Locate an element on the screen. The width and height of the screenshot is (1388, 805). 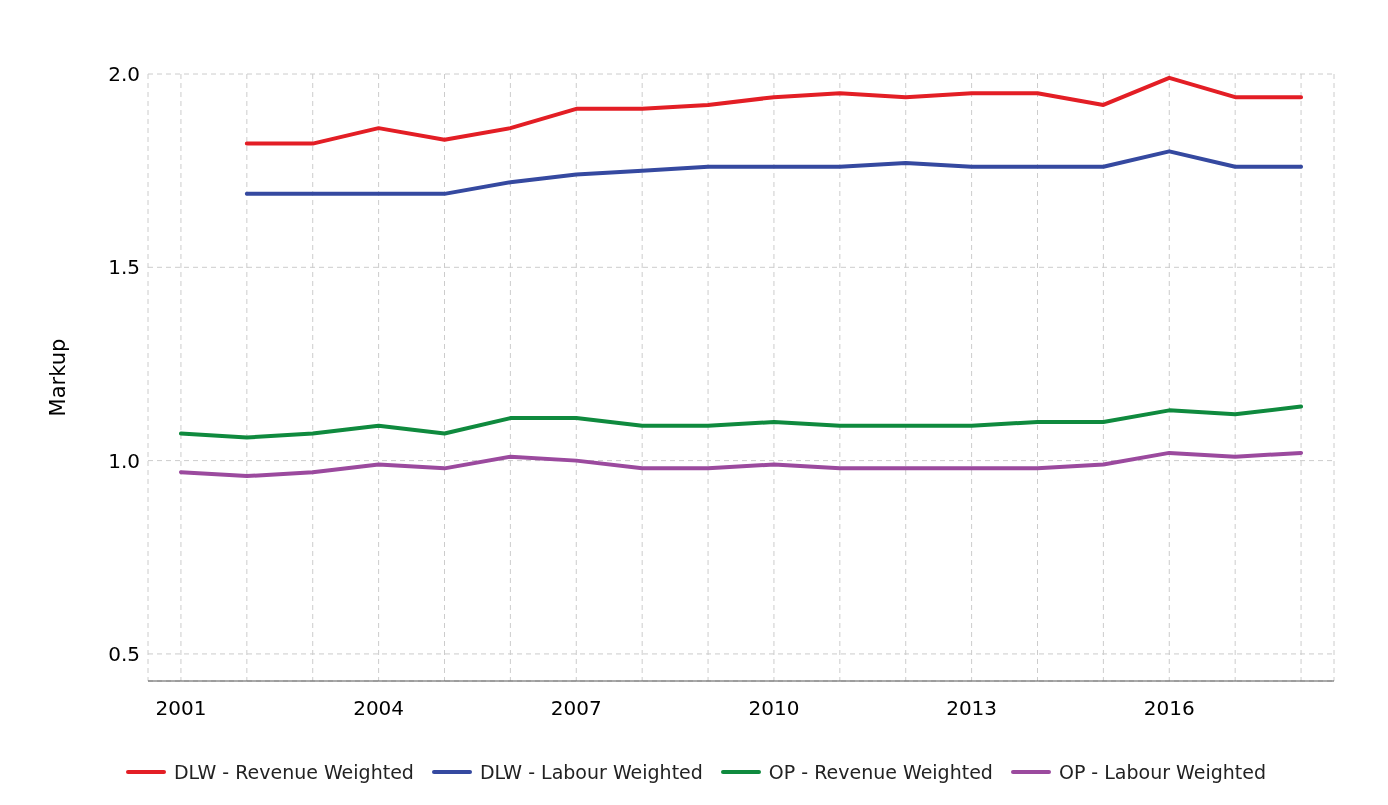
x-tick-label: 2007 is located at coordinates (576, 708).